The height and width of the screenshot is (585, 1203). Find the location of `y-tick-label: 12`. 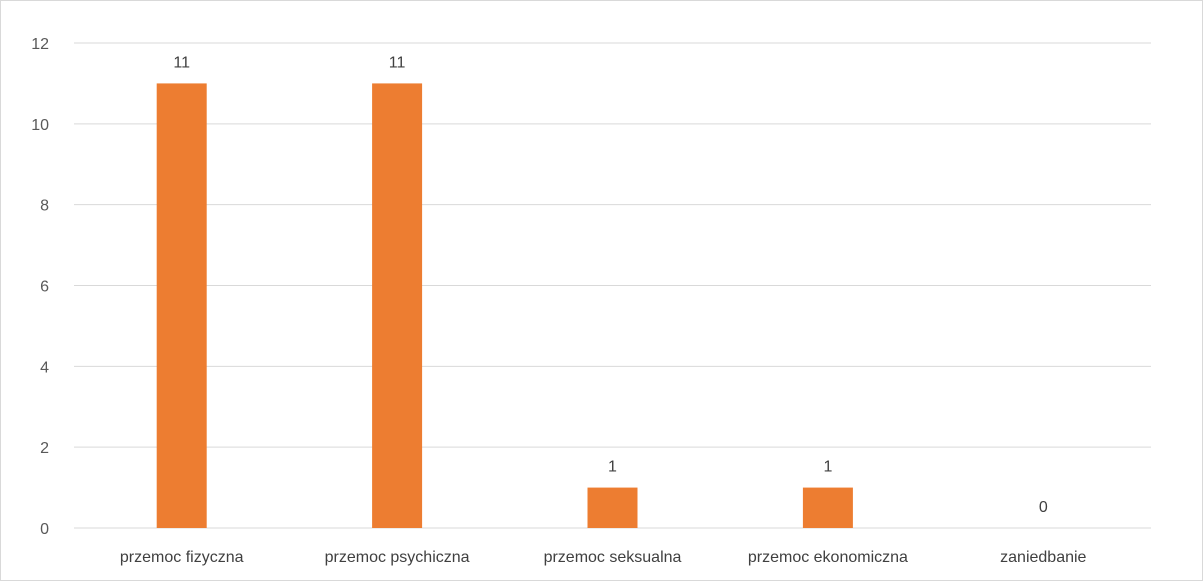

y-tick-label: 12 is located at coordinates (40, 44).